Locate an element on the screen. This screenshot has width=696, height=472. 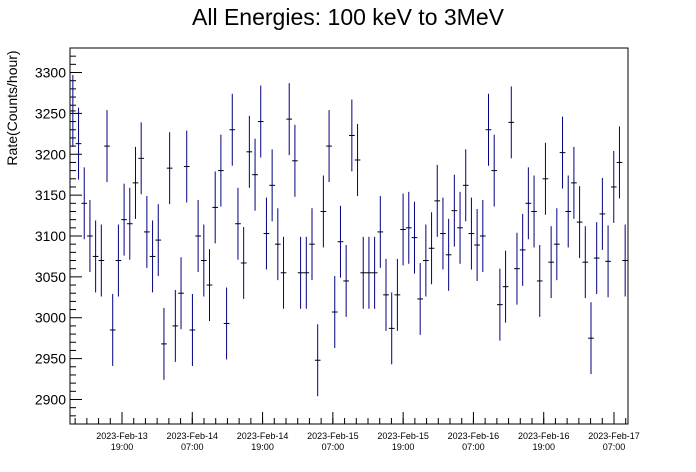
chart-title: All Energies: 100 keV to 3MeV is located at coordinates (348, 17).